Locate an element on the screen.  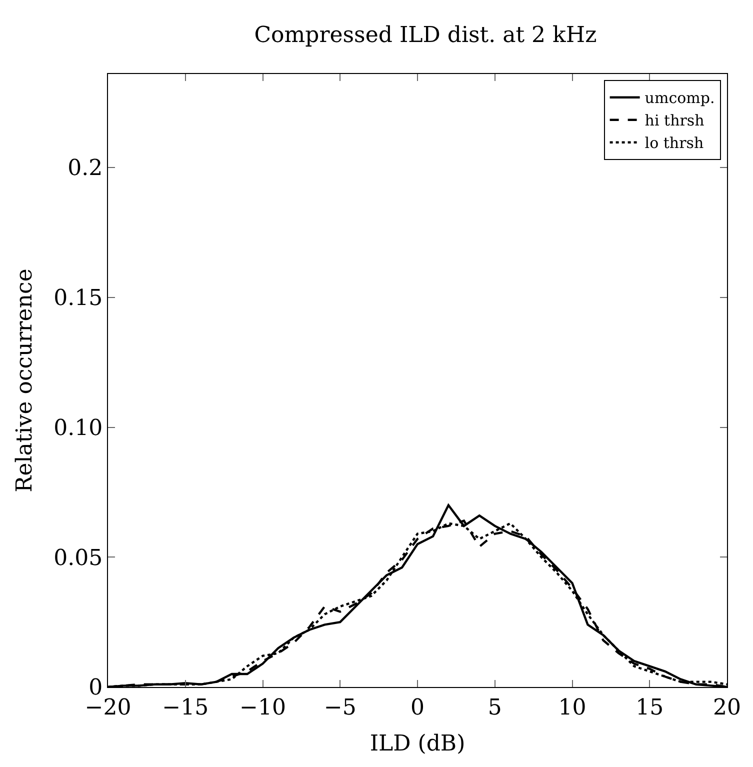
legend-label: hi thrsh is located at coordinates (674, 121).